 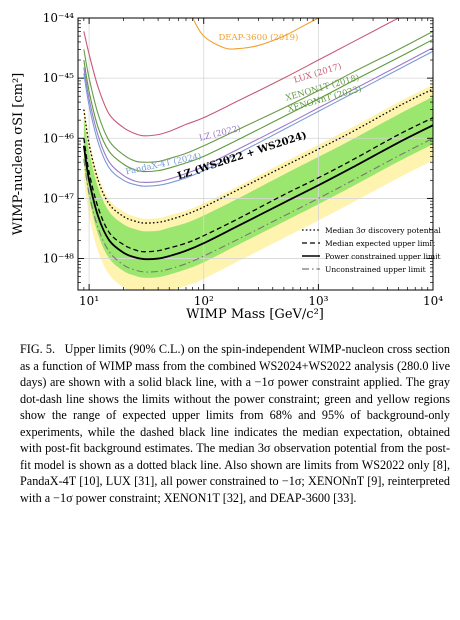 What do you see at coordinates (255, 314) in the screenshot?
I see `x-axis-label: WIMP Mass [GeV/c²]` at bounding box center [255, 314].